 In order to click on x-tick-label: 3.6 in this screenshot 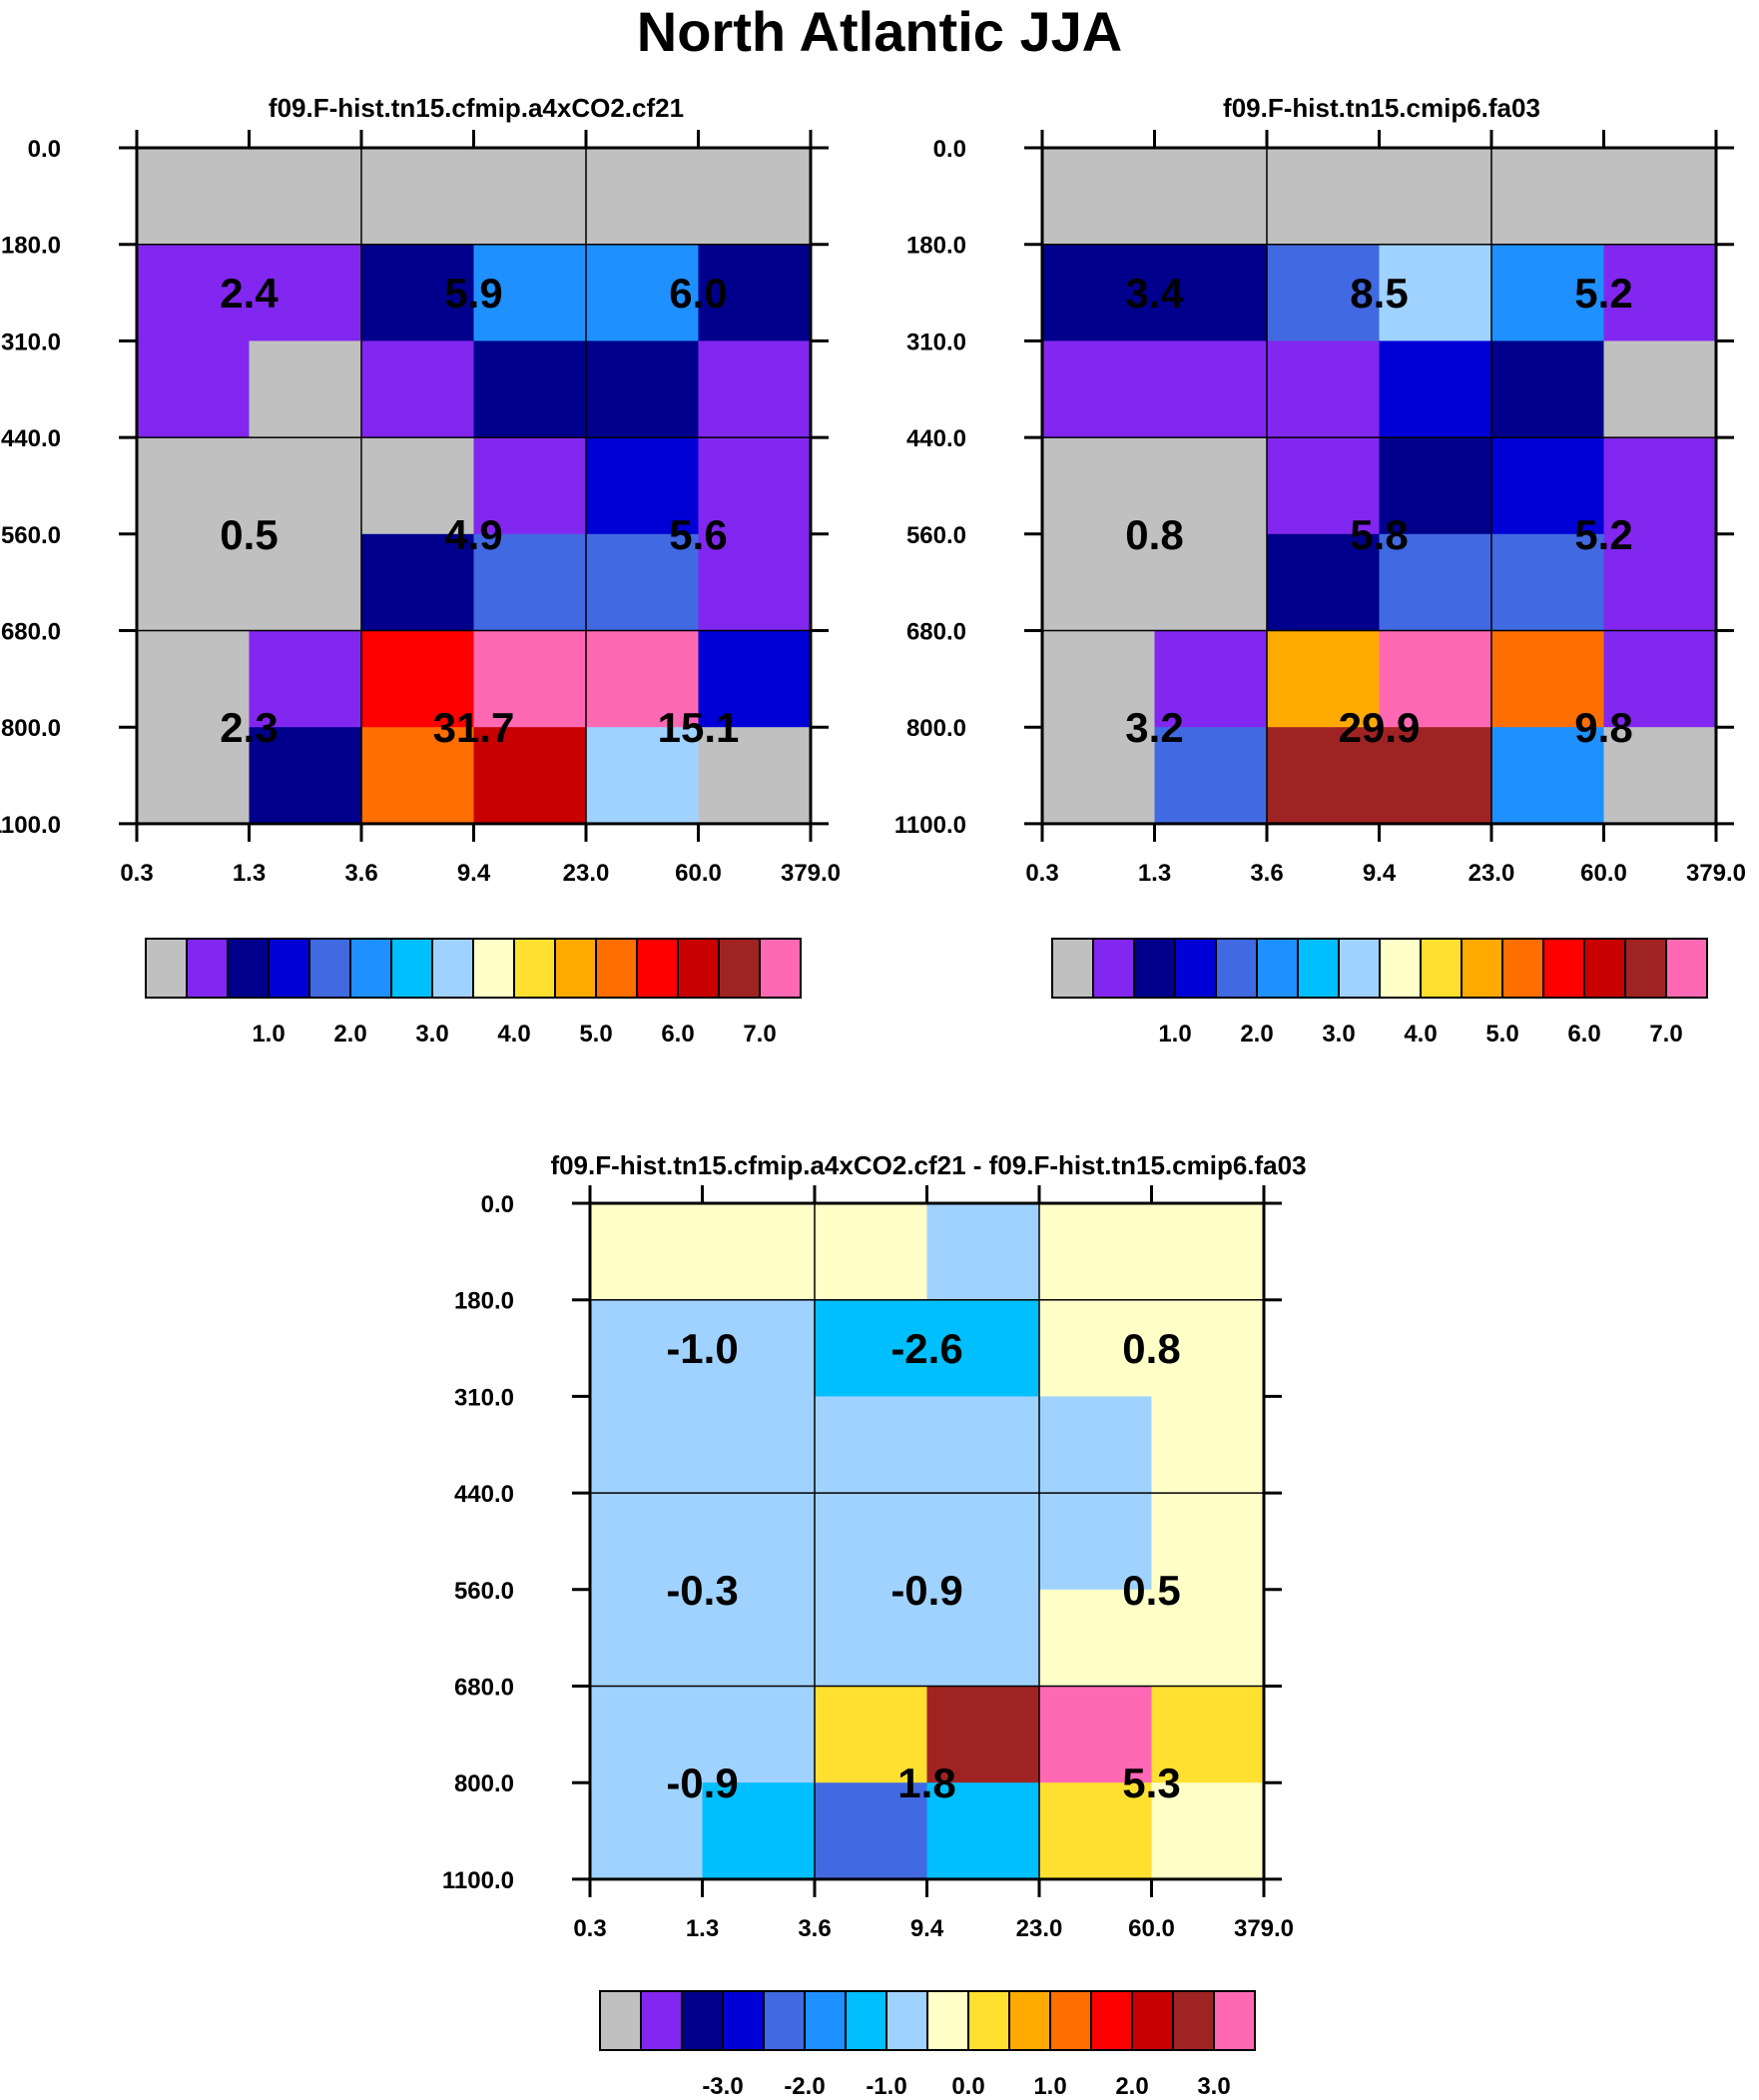, I will do `click(814, 1928)`.